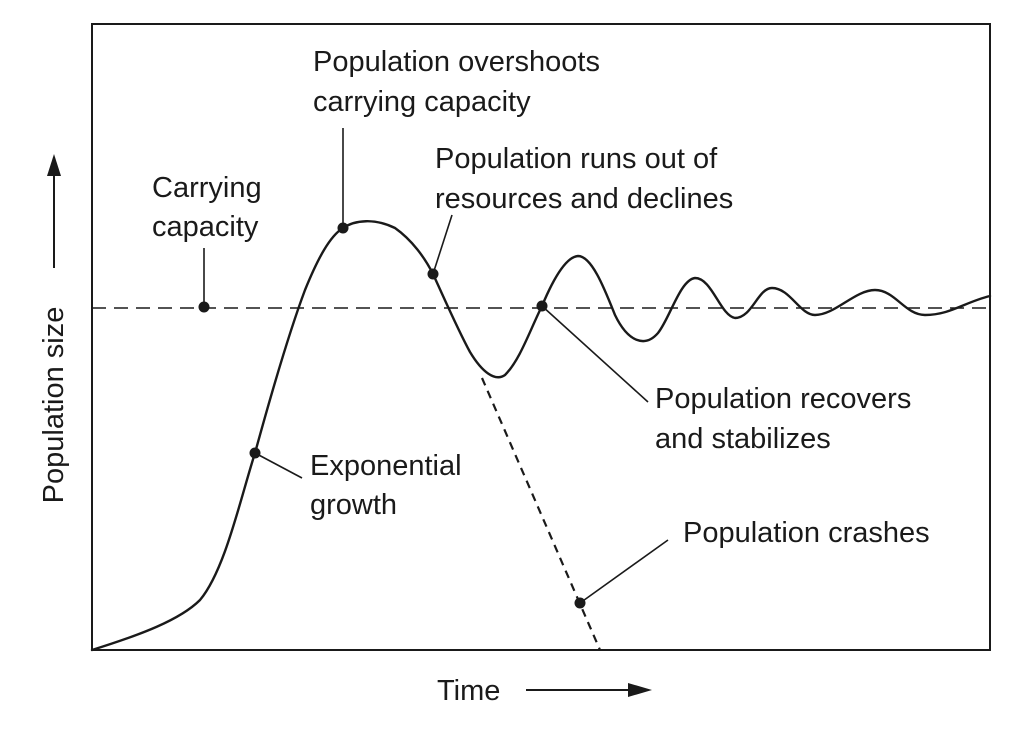 The width and height of the screenshot is (1024, 733). Describe the element at coordinates (783, 399) in the screenshot. I see `recovers-label-line: Population recovers` at that location.